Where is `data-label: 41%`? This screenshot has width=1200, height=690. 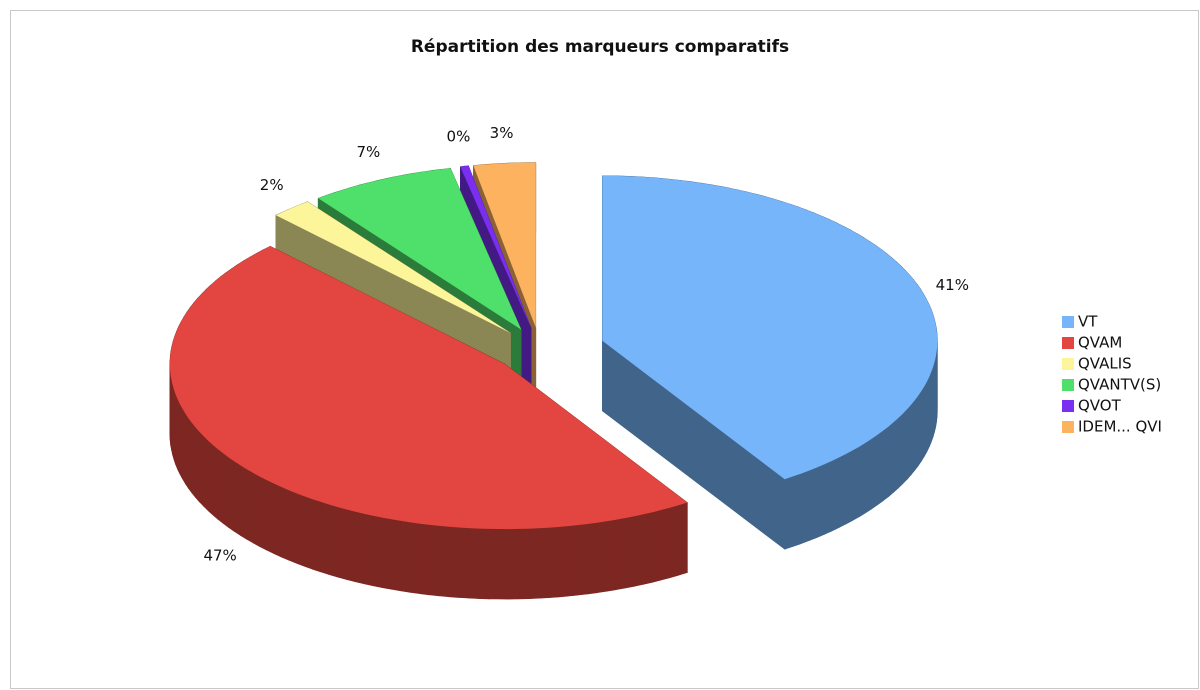 data-label: 41% is located at coordinates (952, 285).